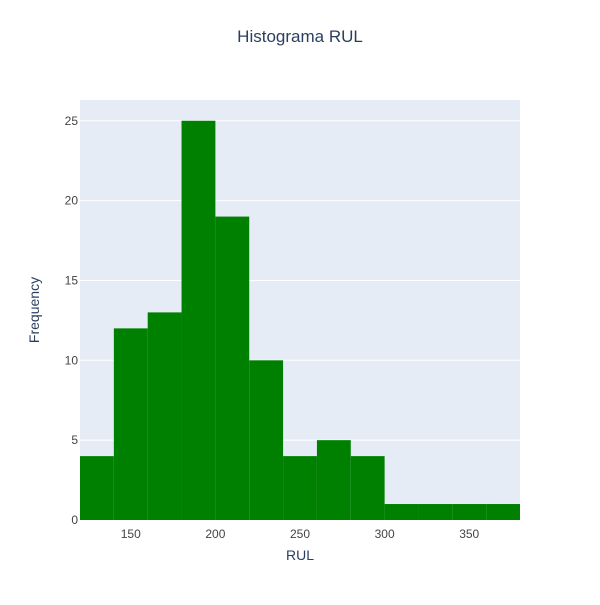  Describe the element at coordinates (300, 555) in the screenshot. I see `x-axis-label: RUL` at that location.